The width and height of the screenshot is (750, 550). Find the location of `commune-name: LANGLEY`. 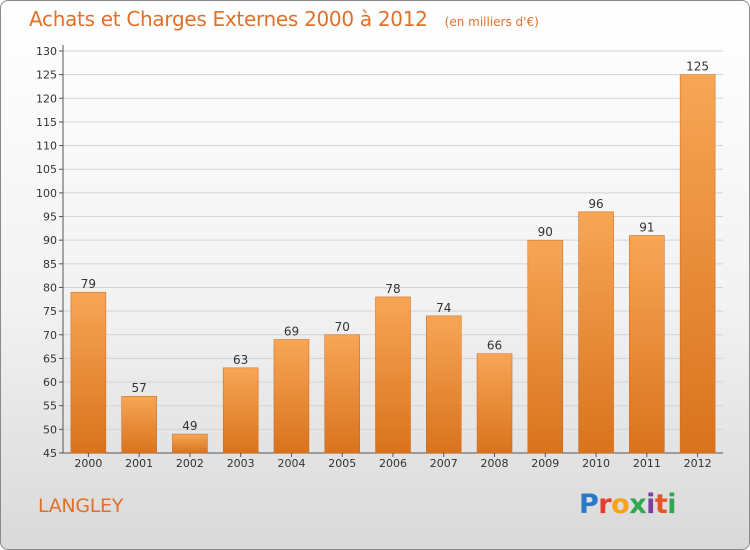

commune-name: LANGLEY is located at coordinates (81, 506).